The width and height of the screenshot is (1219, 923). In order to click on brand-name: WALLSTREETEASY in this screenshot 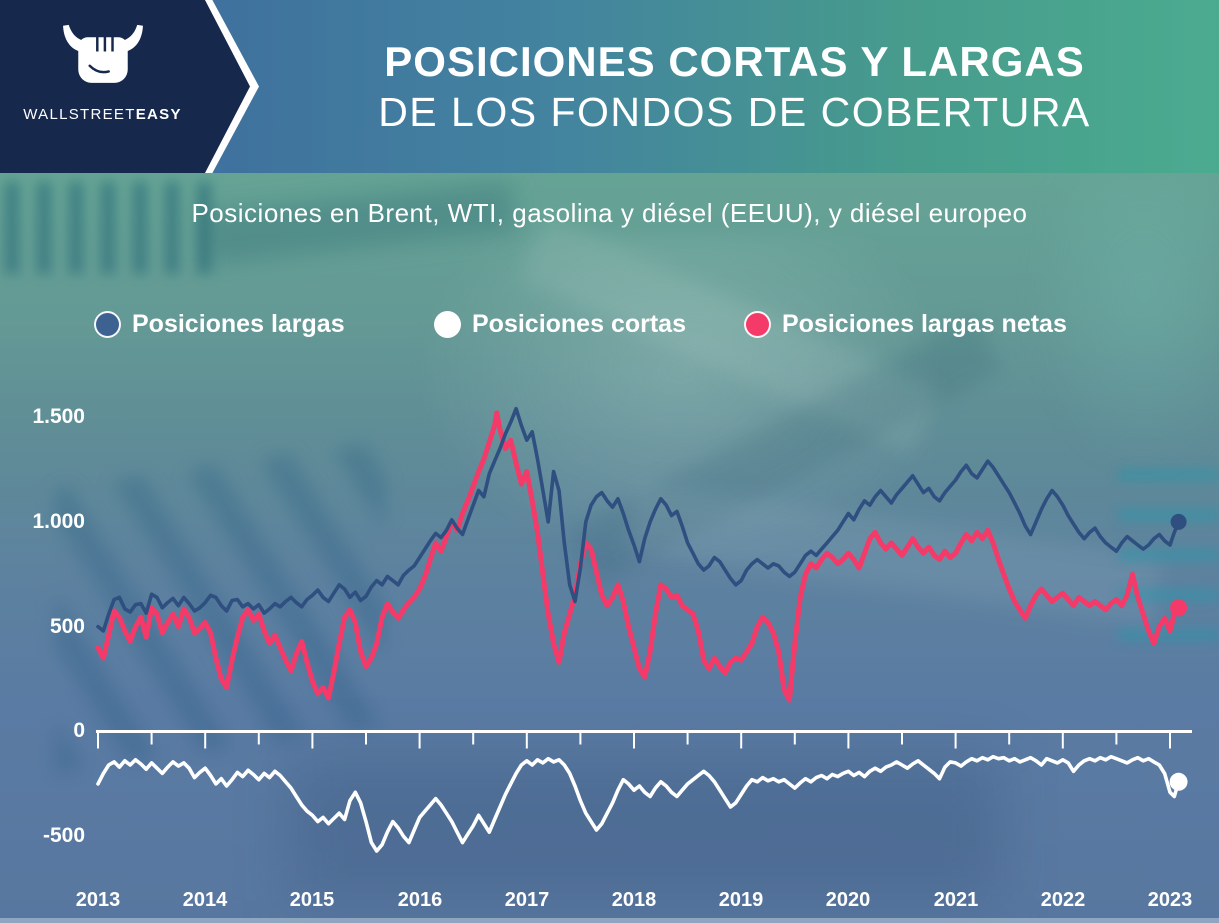, I will do `click(102, 114)`.